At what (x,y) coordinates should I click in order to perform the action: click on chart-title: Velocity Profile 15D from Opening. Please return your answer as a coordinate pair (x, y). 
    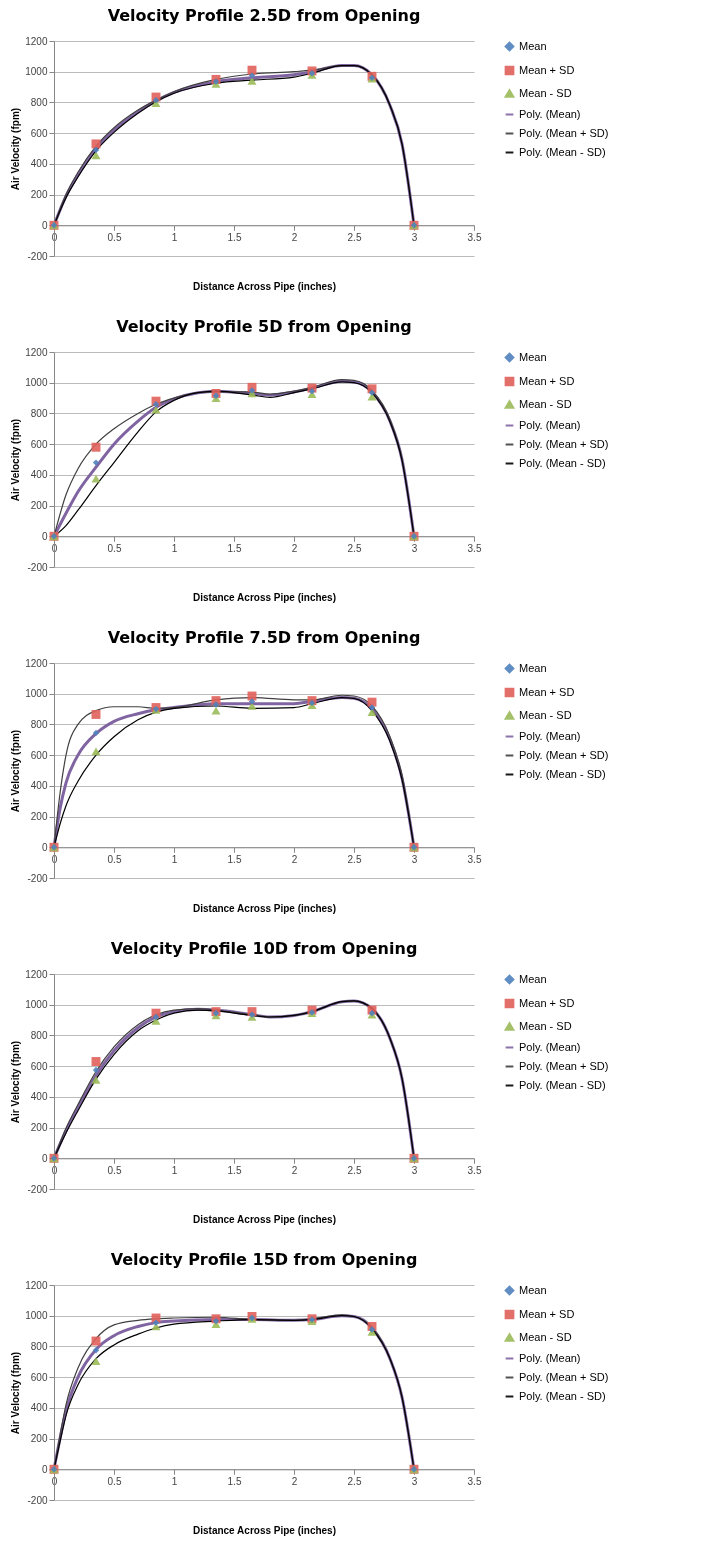
    Looking at the image, I should click on (264, 1259).